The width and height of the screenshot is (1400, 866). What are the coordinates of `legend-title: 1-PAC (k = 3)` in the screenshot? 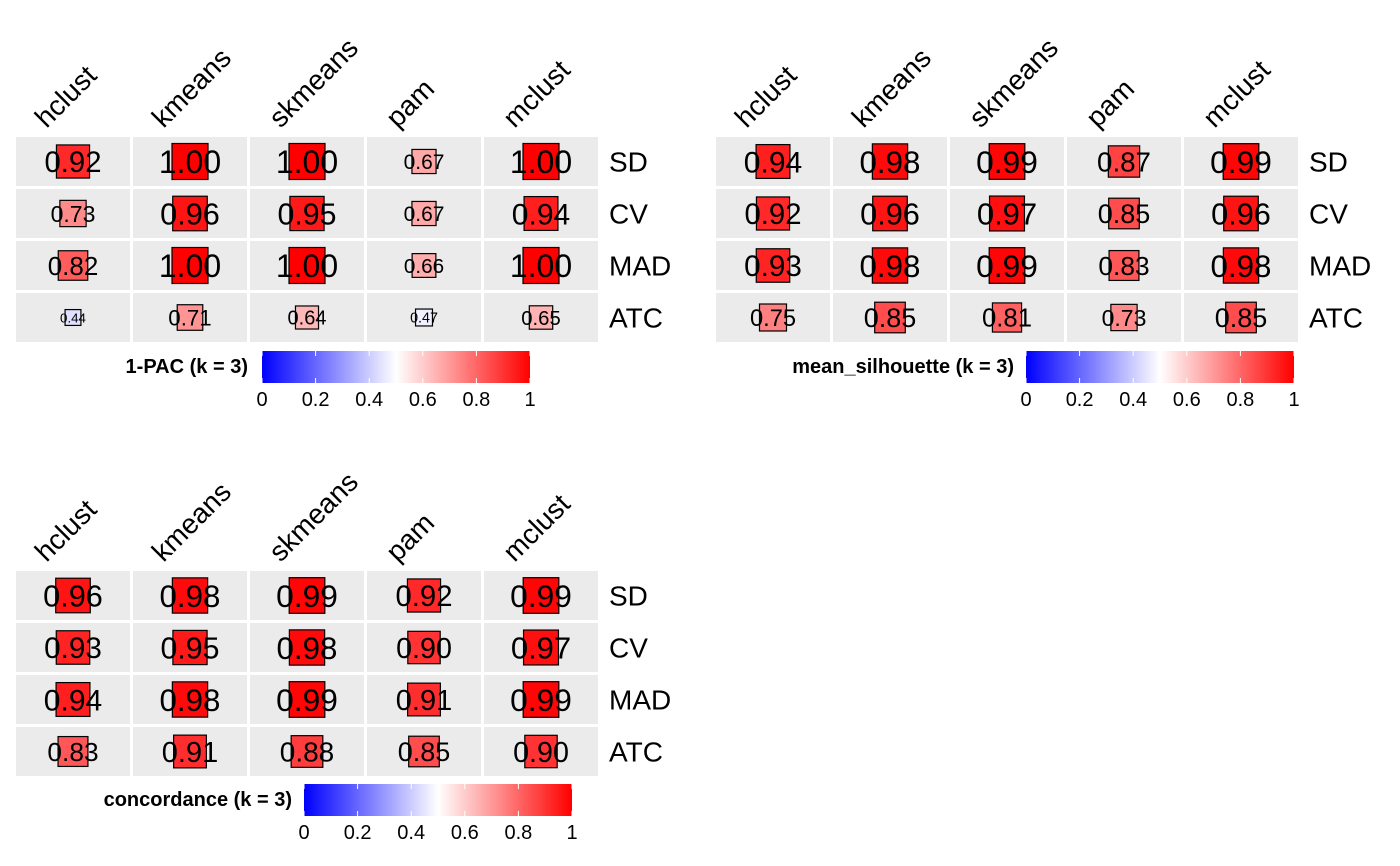 It's located at (187, 367).